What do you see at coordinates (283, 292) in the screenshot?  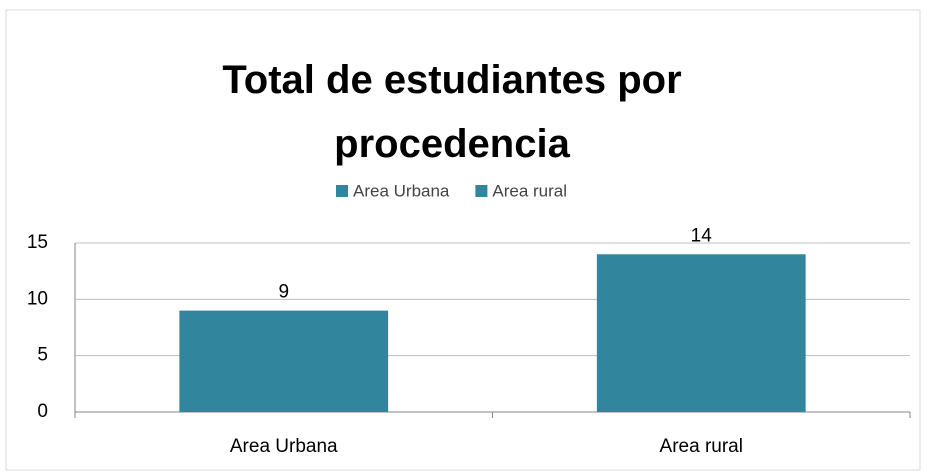 I see `data-label: 9` at bounding box center [283, 292].